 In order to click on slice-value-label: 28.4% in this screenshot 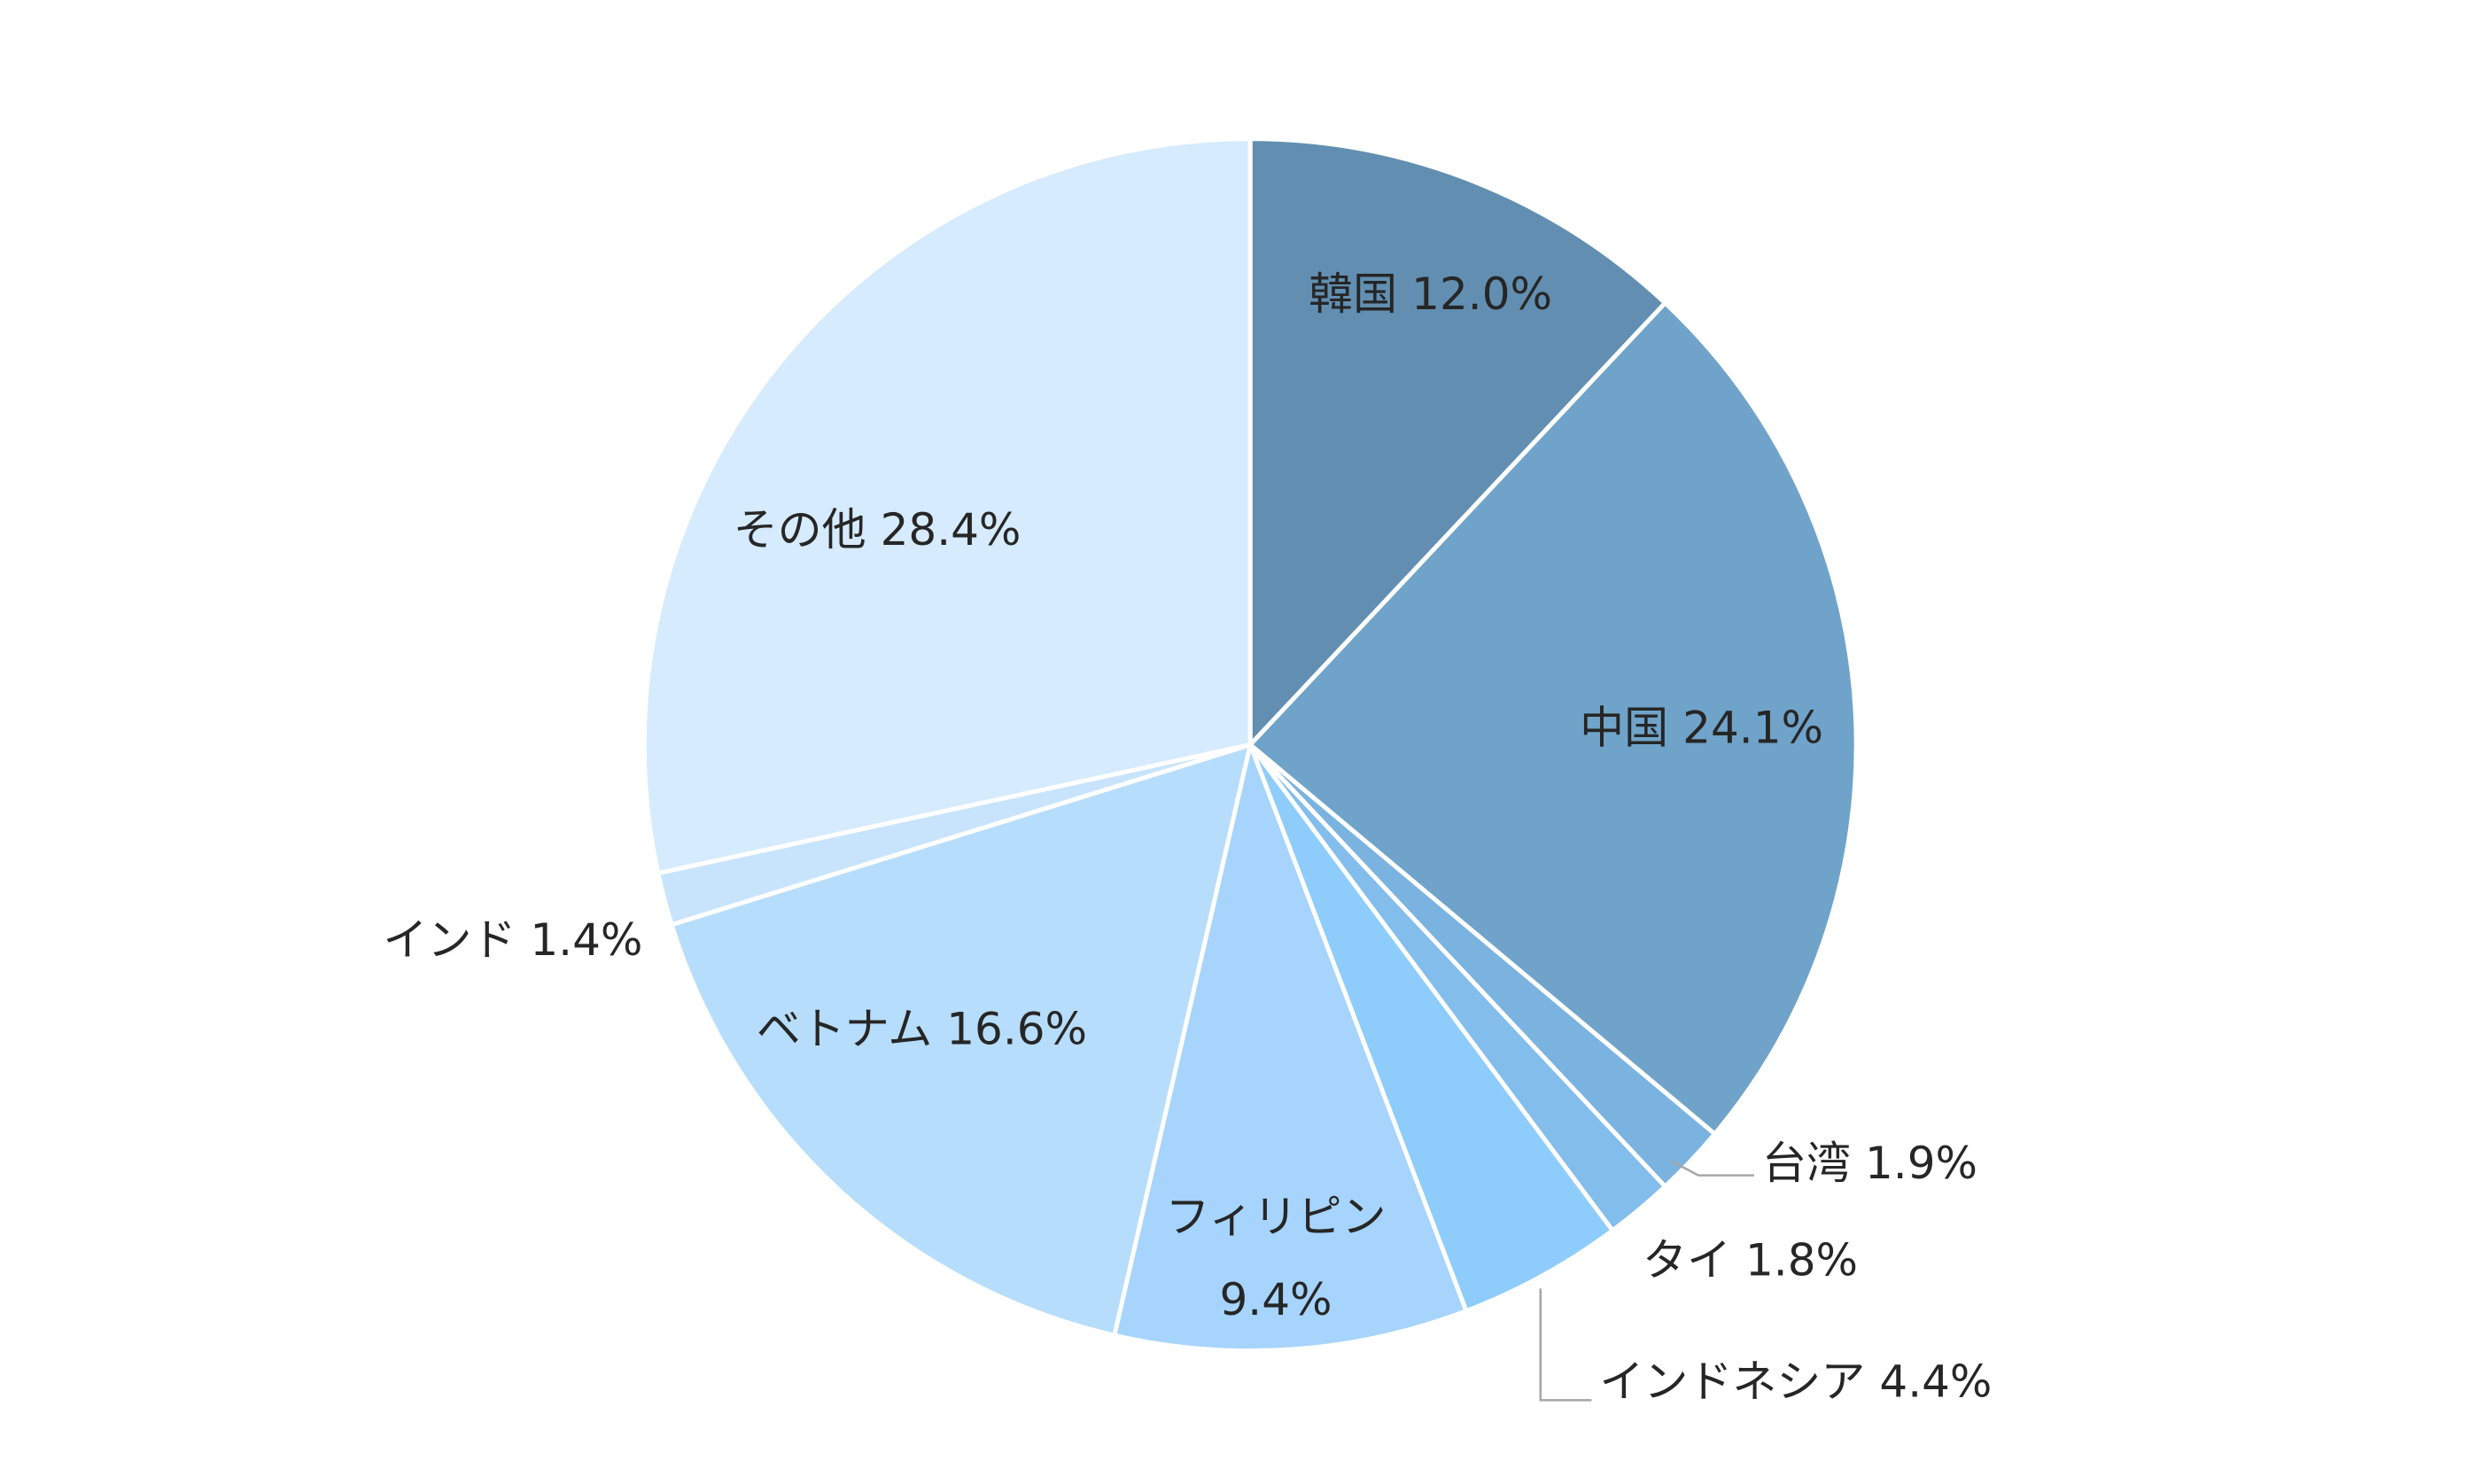, I will do `click(951, 530)`.